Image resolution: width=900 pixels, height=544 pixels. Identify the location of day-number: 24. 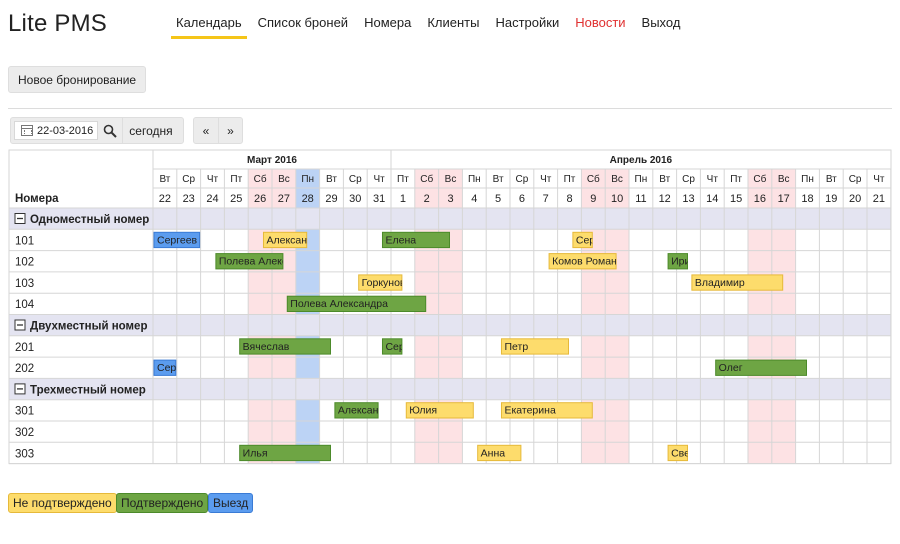
(212, 199).